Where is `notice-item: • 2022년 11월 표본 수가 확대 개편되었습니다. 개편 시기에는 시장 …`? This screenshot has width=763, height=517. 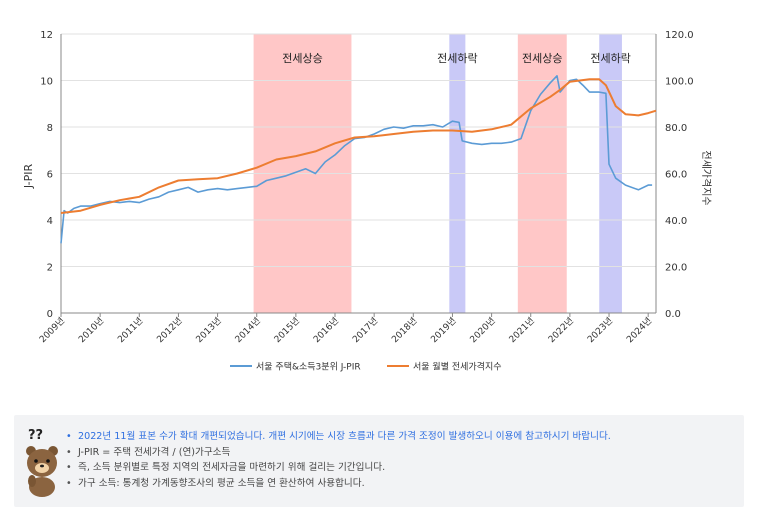 notice-item: • 2022년 11월 표본 수가 확대 개편되었습니다. 개편 시기에는 시장 … is located at coordinates (338, 436).